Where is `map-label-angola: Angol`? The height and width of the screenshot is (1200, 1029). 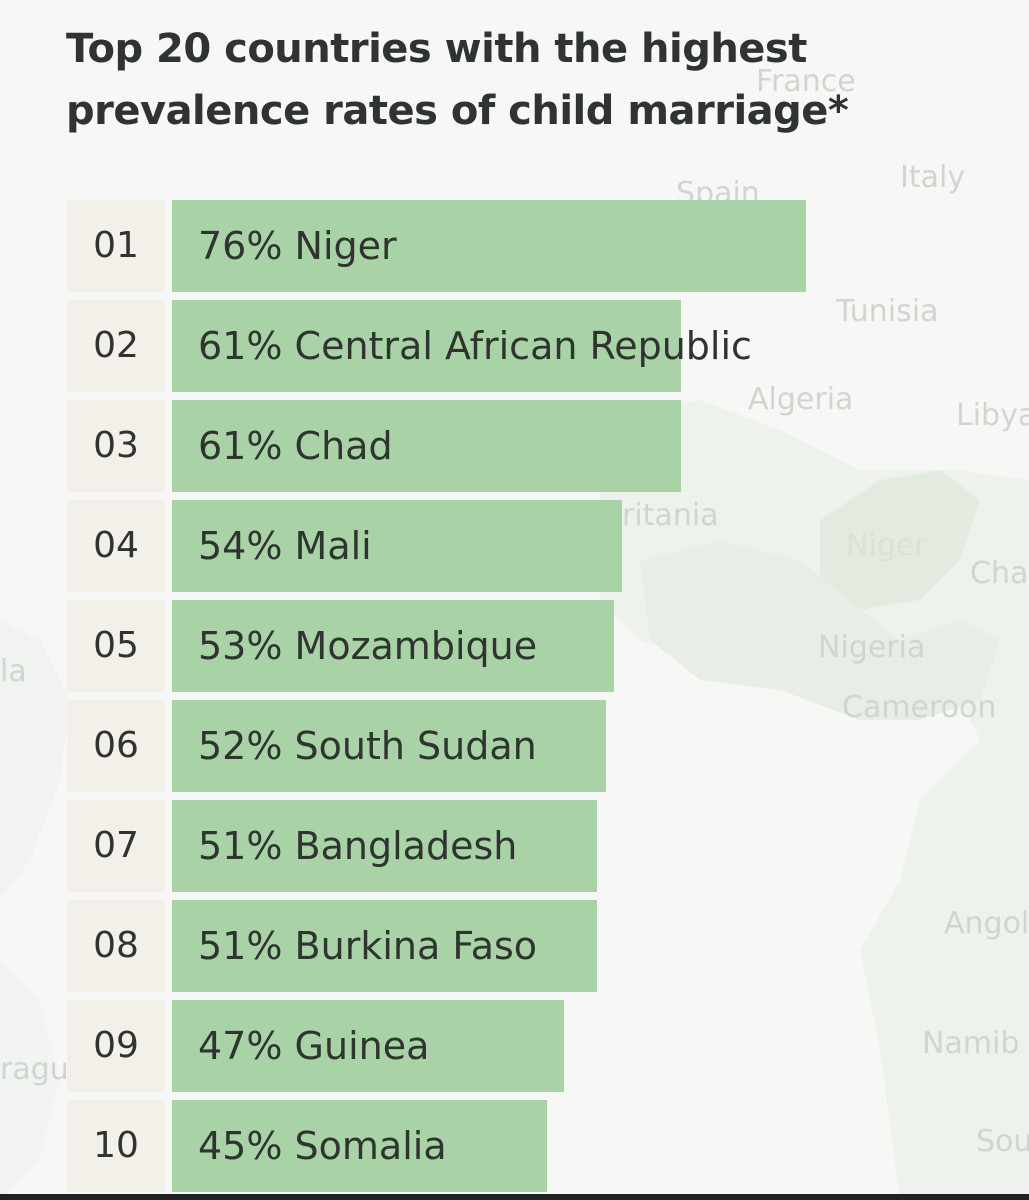 map-label-angola: Angol is located at coordinates (986, 923).